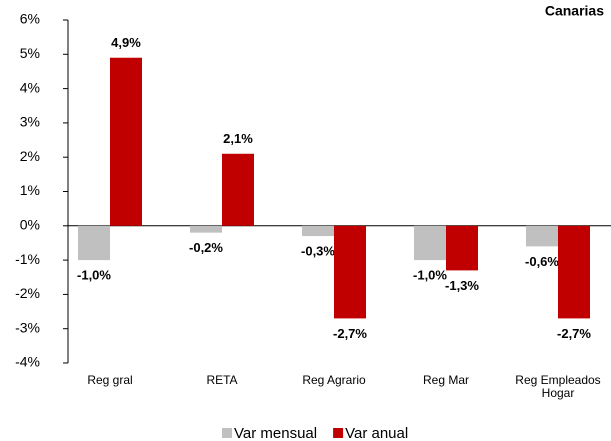 This screenshot has height=441, width=611. Describe the element at coordinates (445, 380) in the screenshot. I see `x-tick-label: Reg Mar` at that location.